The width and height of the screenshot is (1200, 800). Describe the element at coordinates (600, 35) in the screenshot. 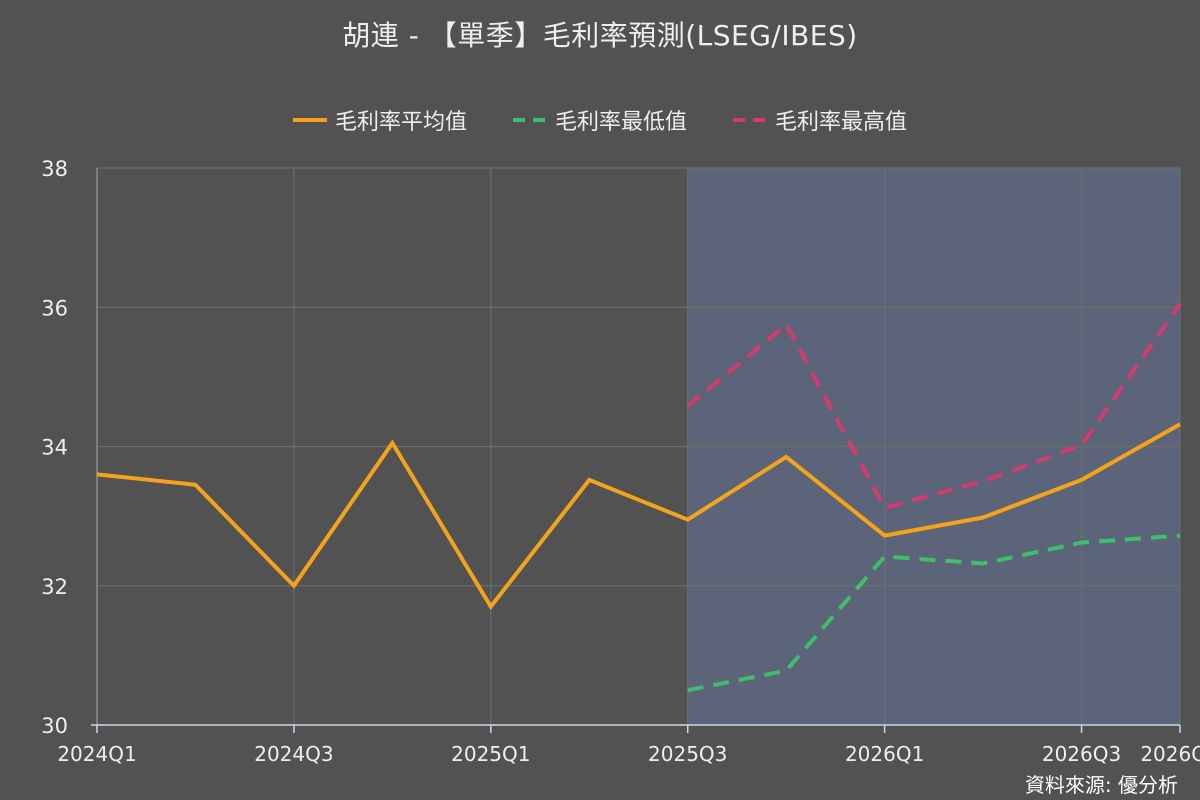

I see `chart-title: 胡連 - 【單季】毛利率預測(LSEG/IBES)` at that location.